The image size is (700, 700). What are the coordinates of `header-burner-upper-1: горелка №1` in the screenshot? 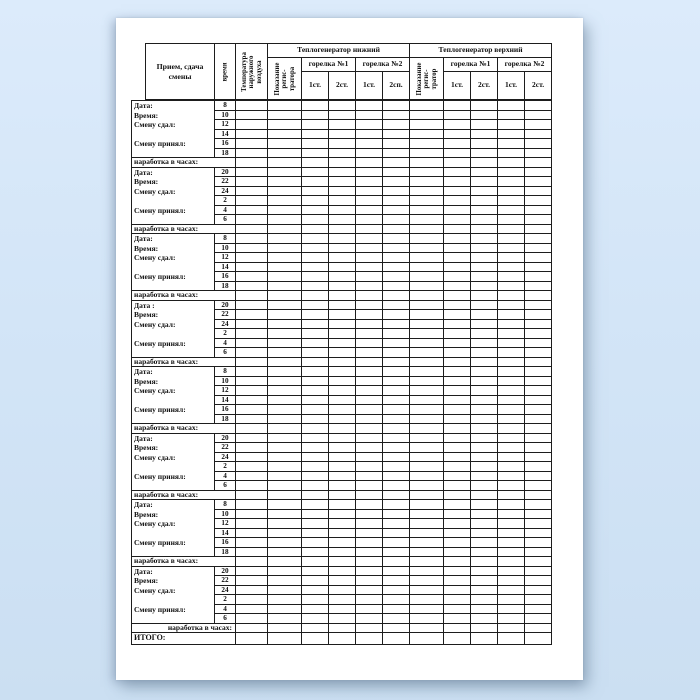 It's located at (471, 64).